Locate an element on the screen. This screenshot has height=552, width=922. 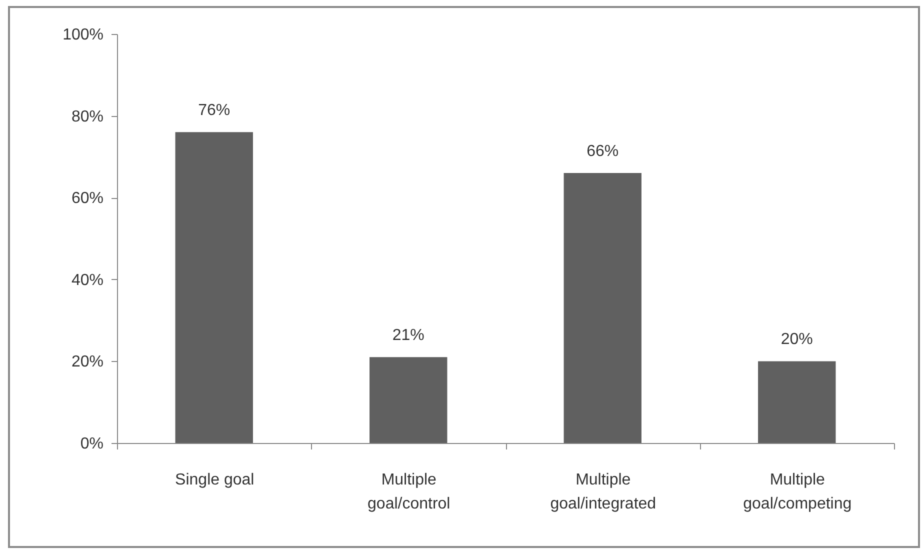
data-label: 20% is located at coordinates (796, 339).